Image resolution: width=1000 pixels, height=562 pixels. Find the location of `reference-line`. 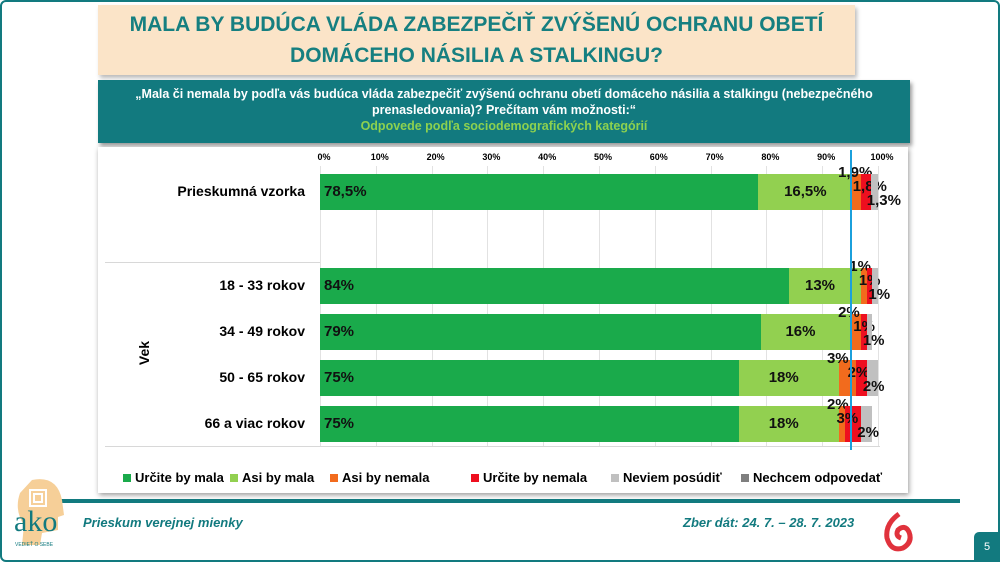

reference-line is located at coordinates (851, 300).